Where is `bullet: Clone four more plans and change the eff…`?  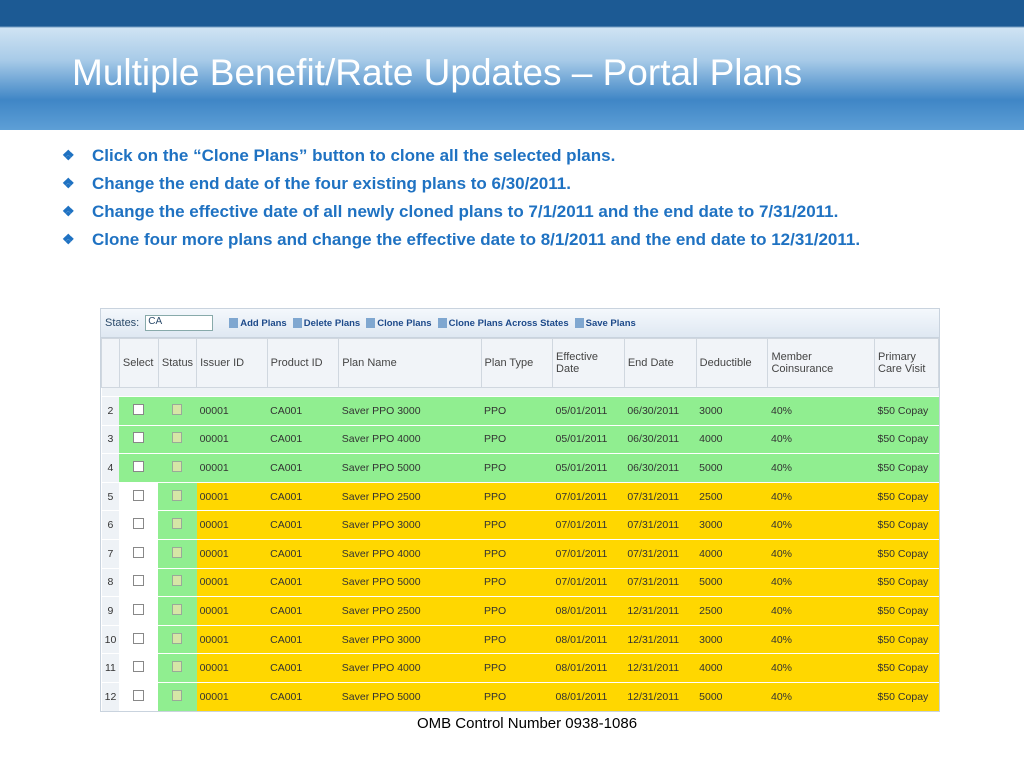 bullet: Clone four more plans and change the eff… is located at coordinates (507, 239).